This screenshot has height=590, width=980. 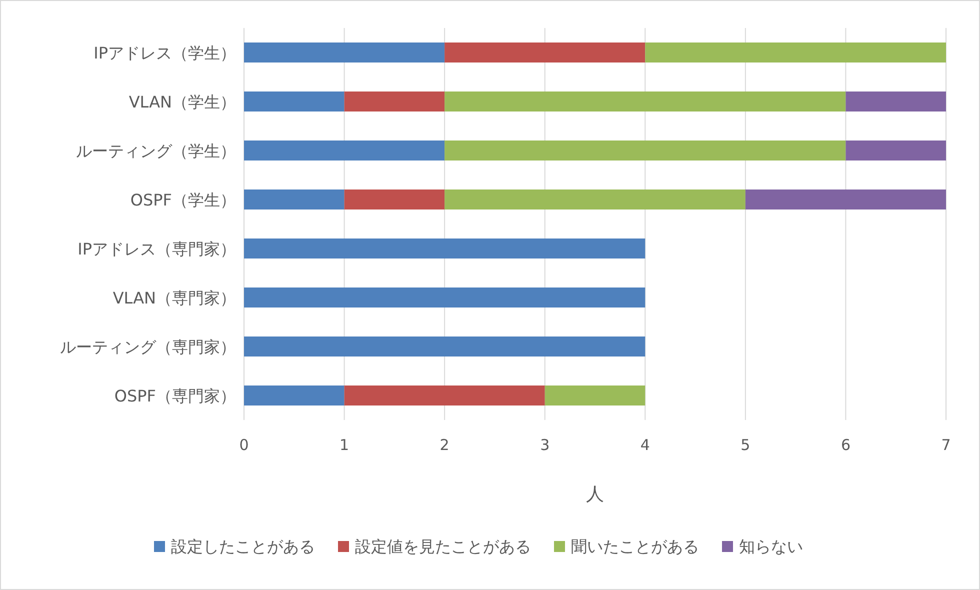 What do you see at coordinates (148, 347) in the screenshot?
I see `y-tick-label: ルーティング（専門家）` at bounding box center [148, 347].